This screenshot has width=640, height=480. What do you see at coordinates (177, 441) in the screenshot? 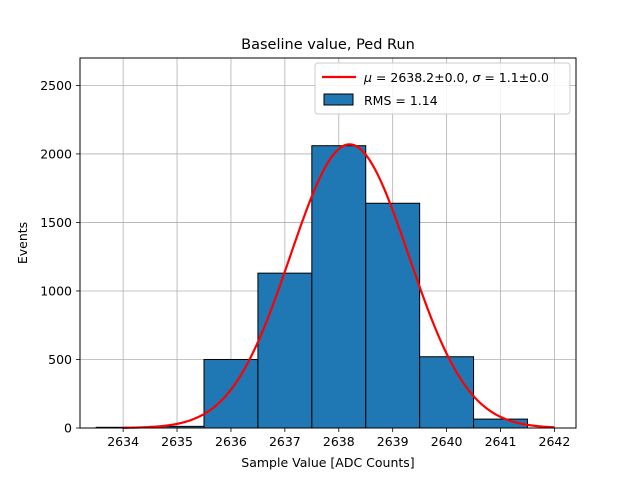
I see `x-tick-label: 2635` at bounding box center [177, 441].